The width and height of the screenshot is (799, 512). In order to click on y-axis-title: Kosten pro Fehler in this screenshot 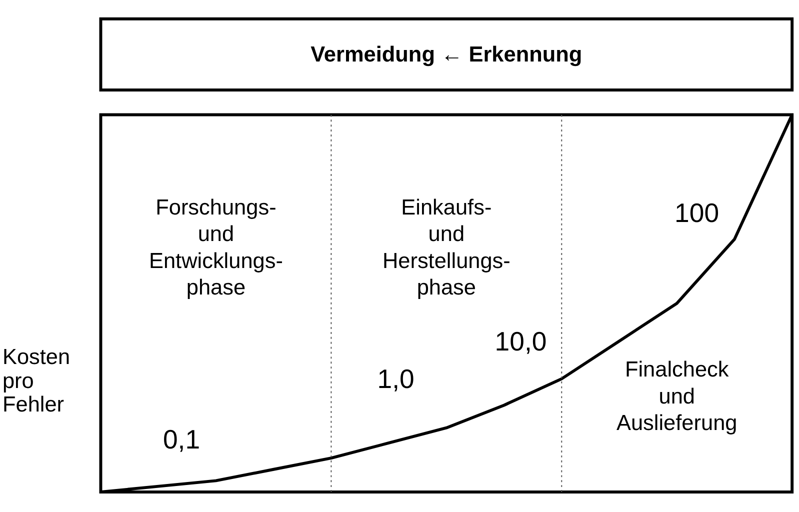, I will do `click(36, 380)`.